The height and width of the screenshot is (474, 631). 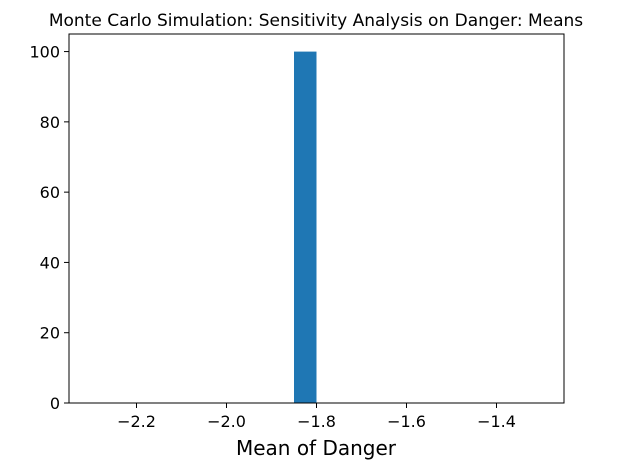 What do you see at coordinates (50, 122) in the screenshot?
I see `y-tick-label: 80` at bounding box center [50, 122].